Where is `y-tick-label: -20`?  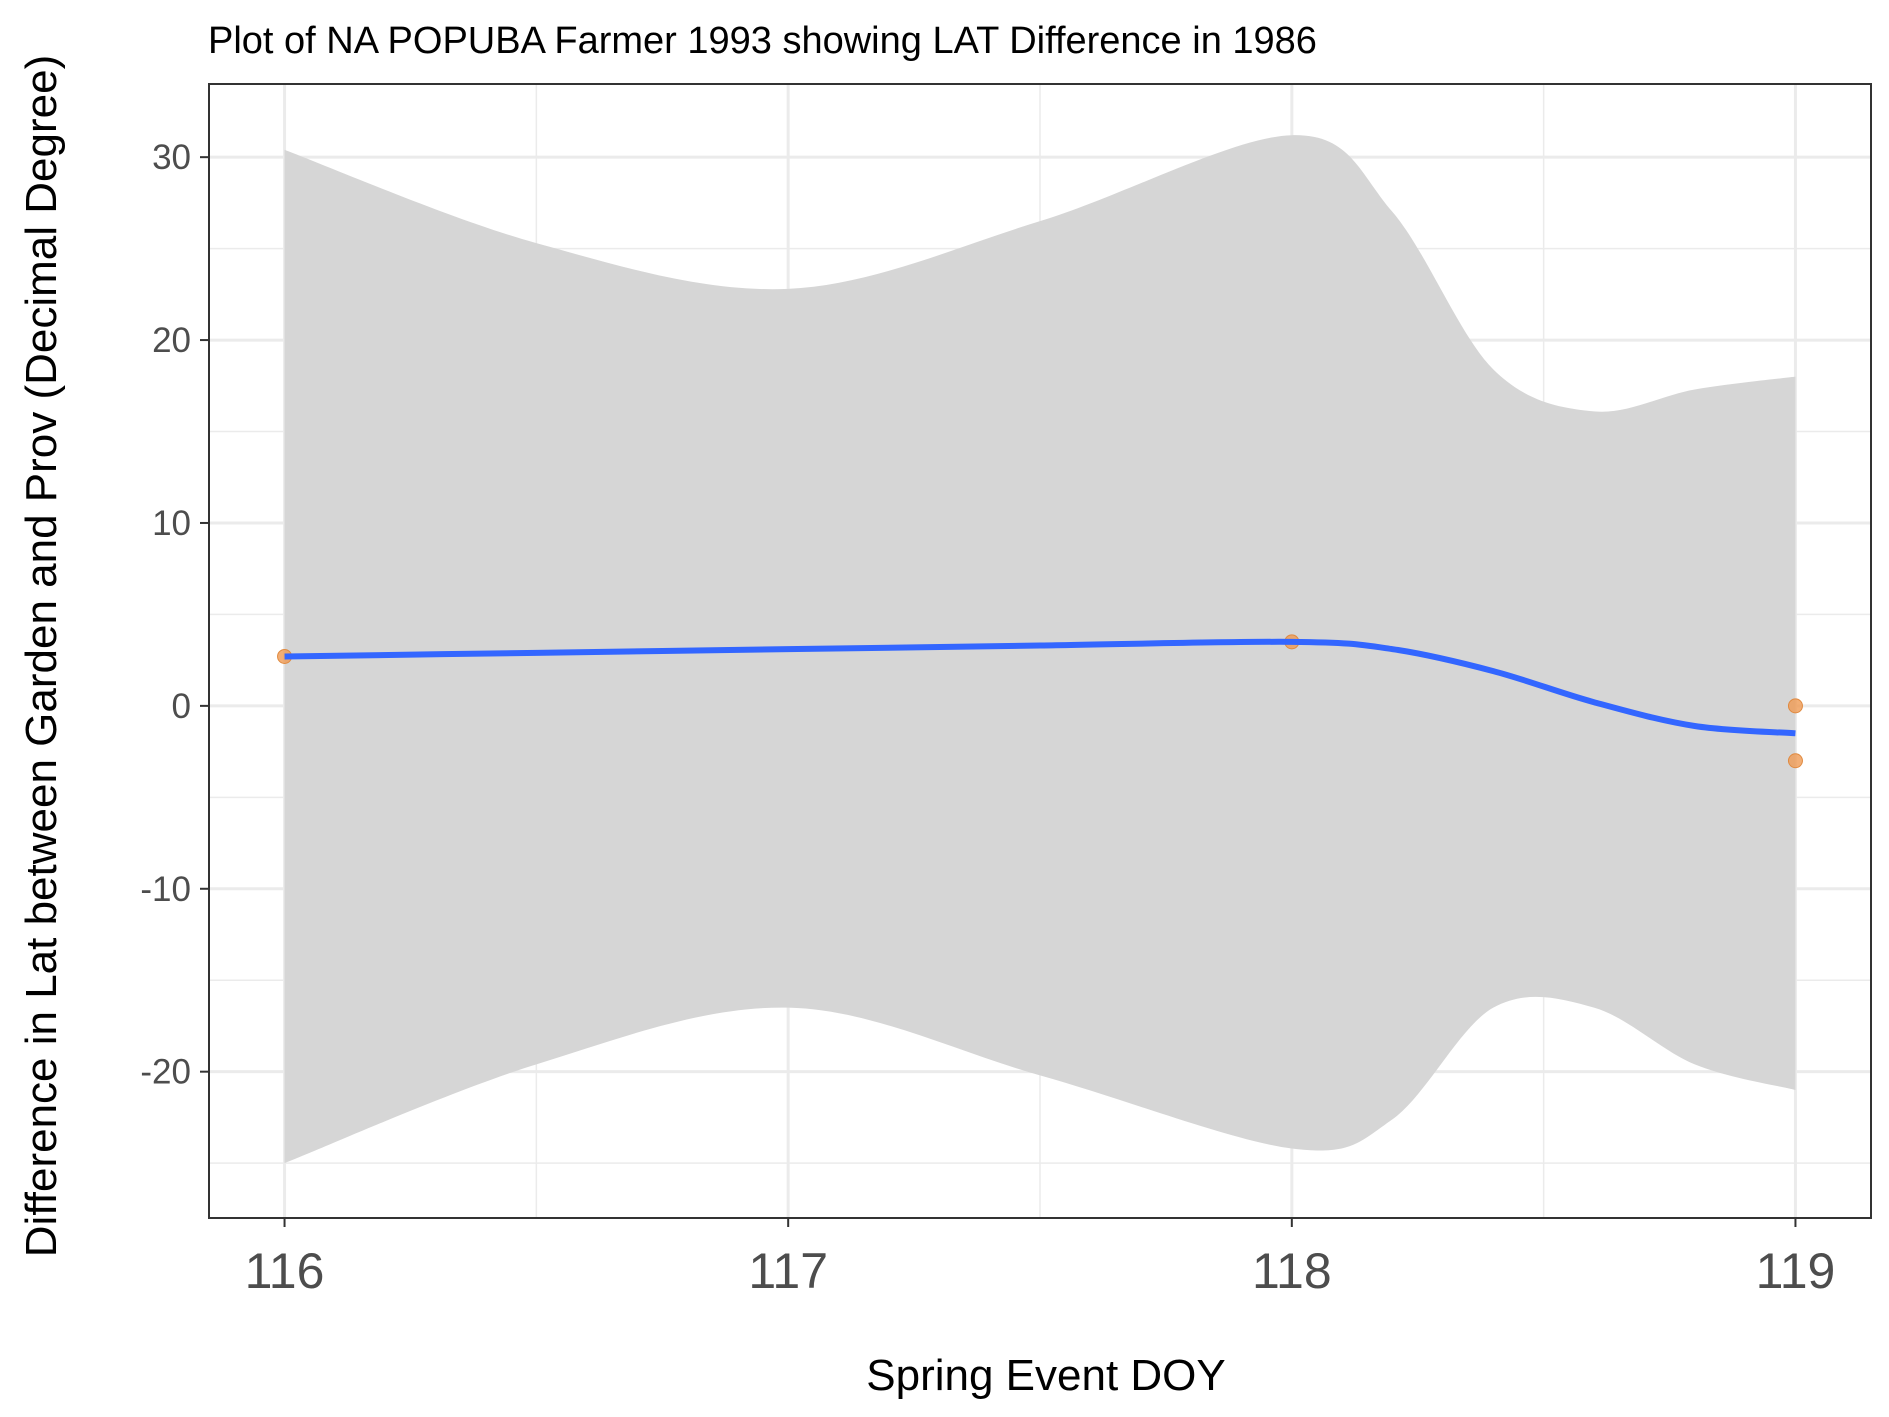 y-tick-label: -20 is located at coordinates (165, 1072).